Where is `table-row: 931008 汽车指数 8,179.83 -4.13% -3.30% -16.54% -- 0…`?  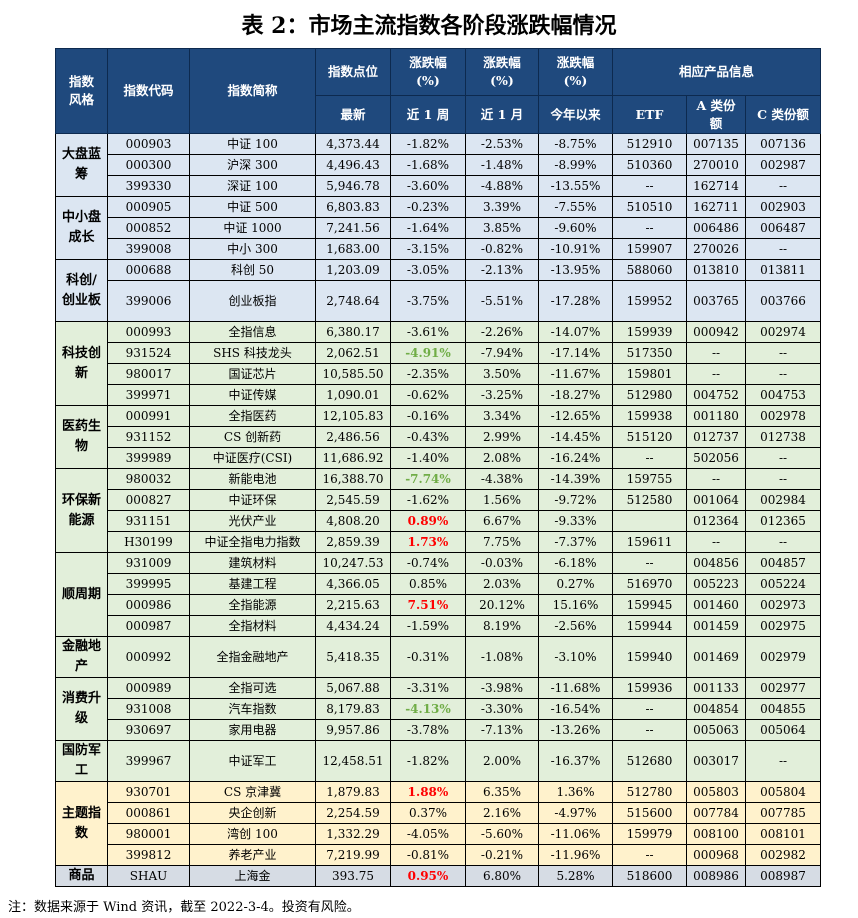 table-row: 931008 汽车指数 8,179.83 -4.13% -3.30% -16.54% -- 0… is located at coordinates (439, 709).